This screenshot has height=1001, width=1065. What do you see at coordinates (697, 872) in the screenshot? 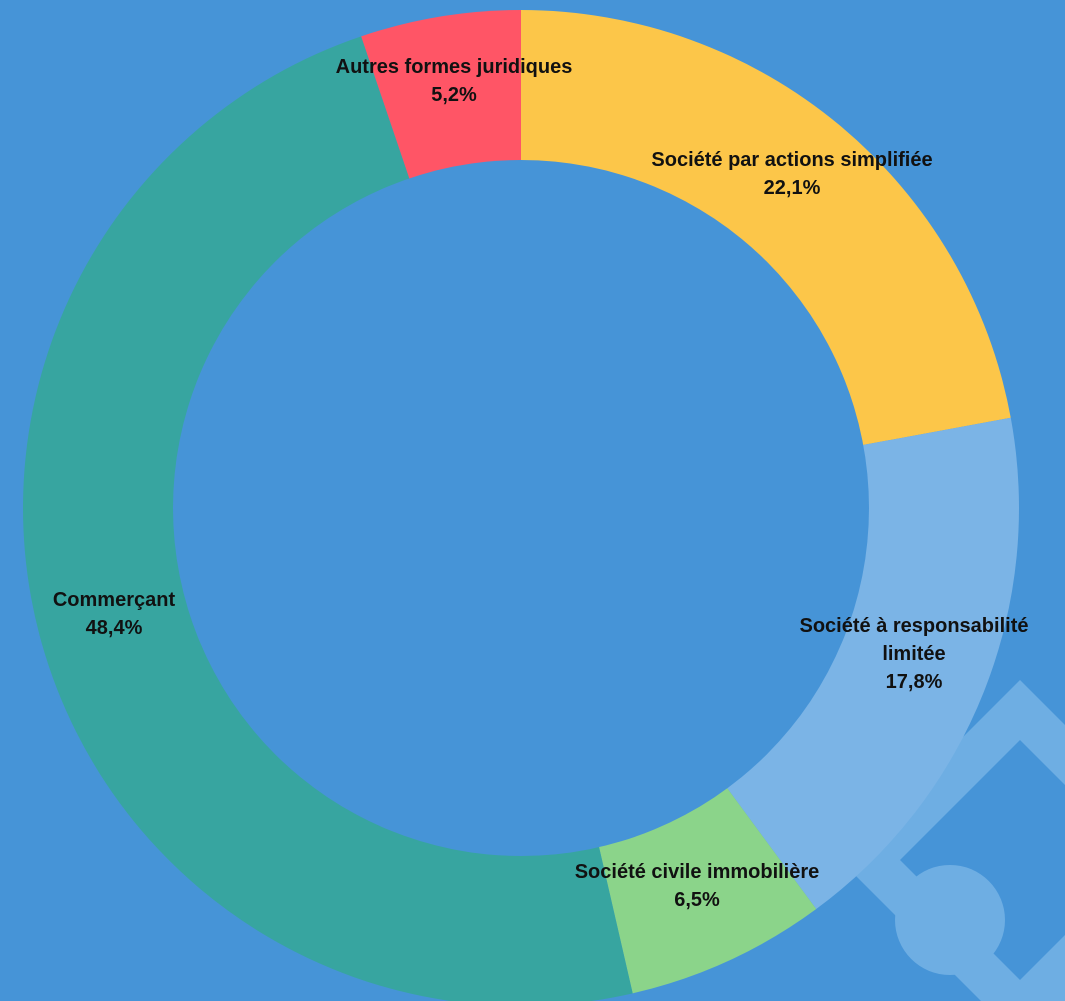
I see `slice-category-label: Société civile immobilière` at bounding box center [697, 872].